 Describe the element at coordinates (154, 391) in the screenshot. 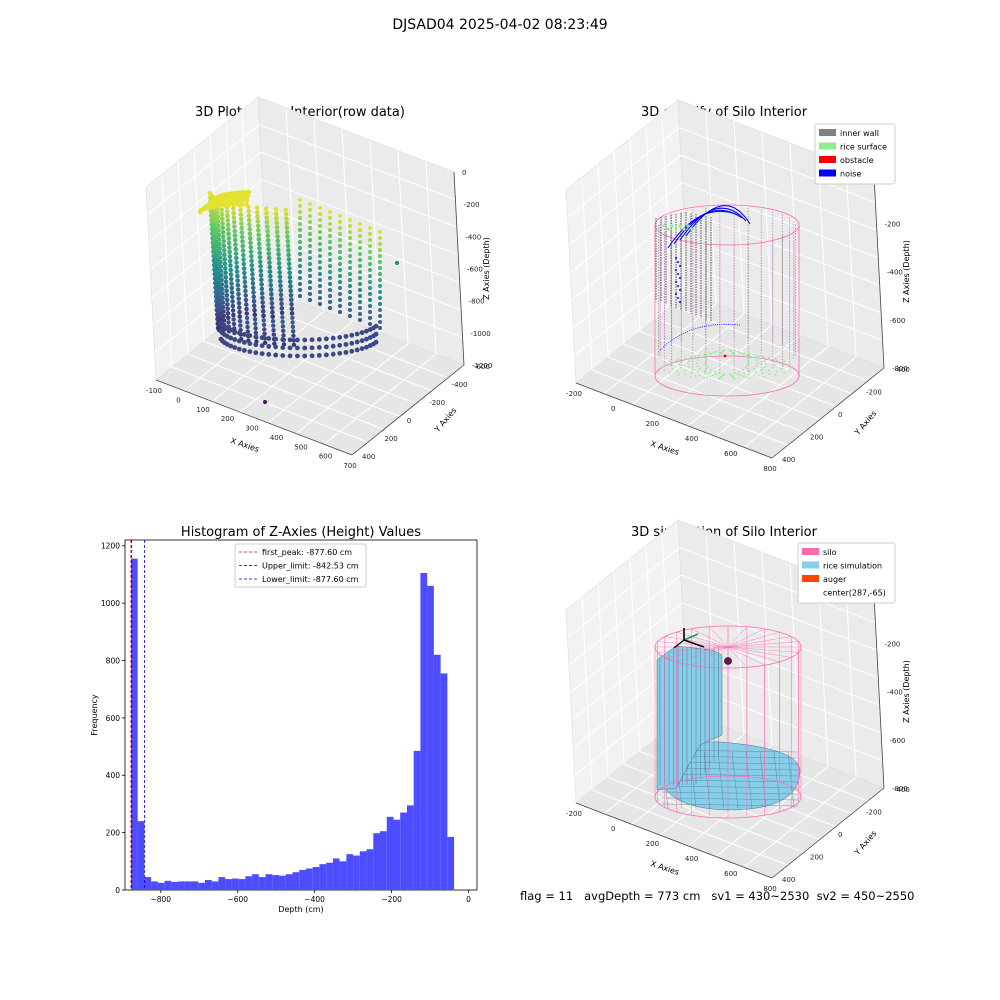

I see `x-tick-label: -100` at that location.